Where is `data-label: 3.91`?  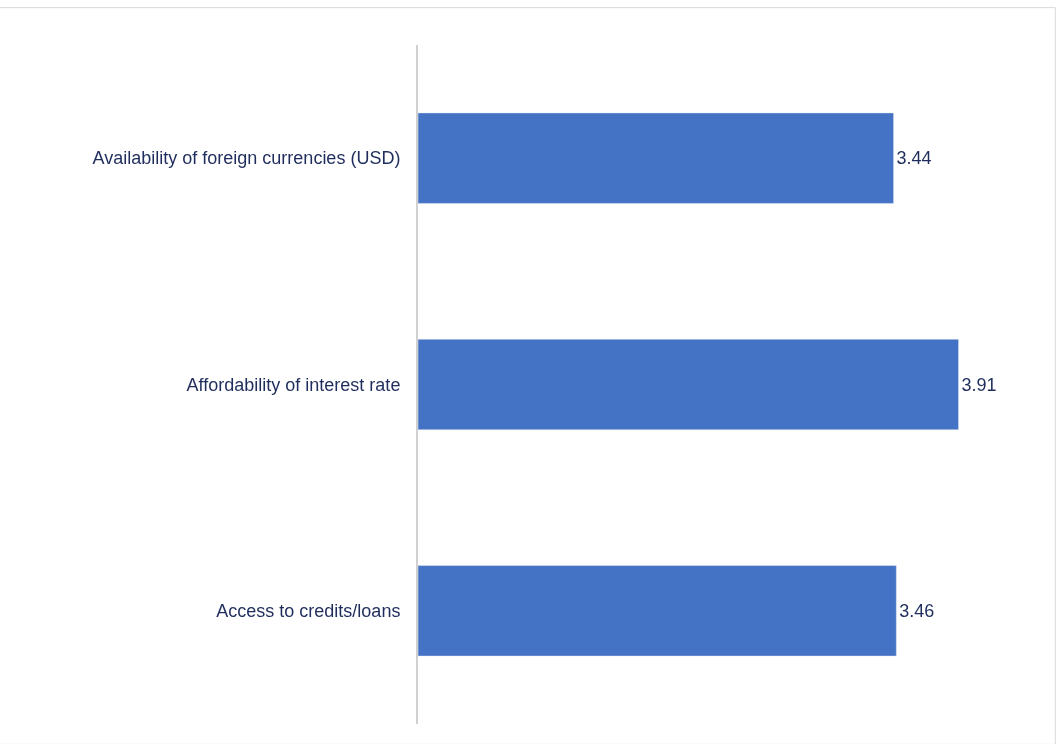
data-label: 3.91 is located at coordinates (979, 384).